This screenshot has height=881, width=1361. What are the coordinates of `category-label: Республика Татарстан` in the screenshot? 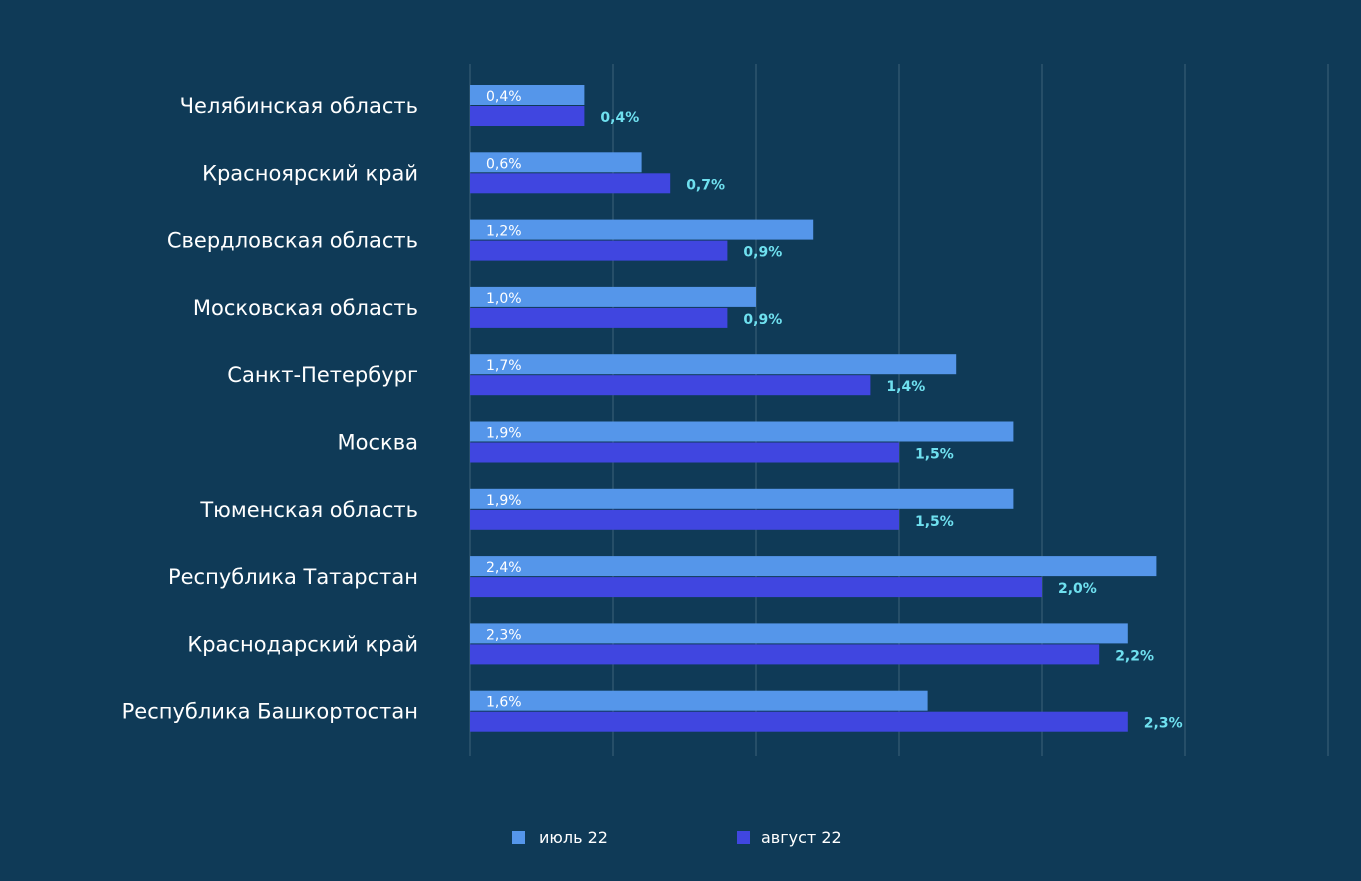 It's located at (293, 577).